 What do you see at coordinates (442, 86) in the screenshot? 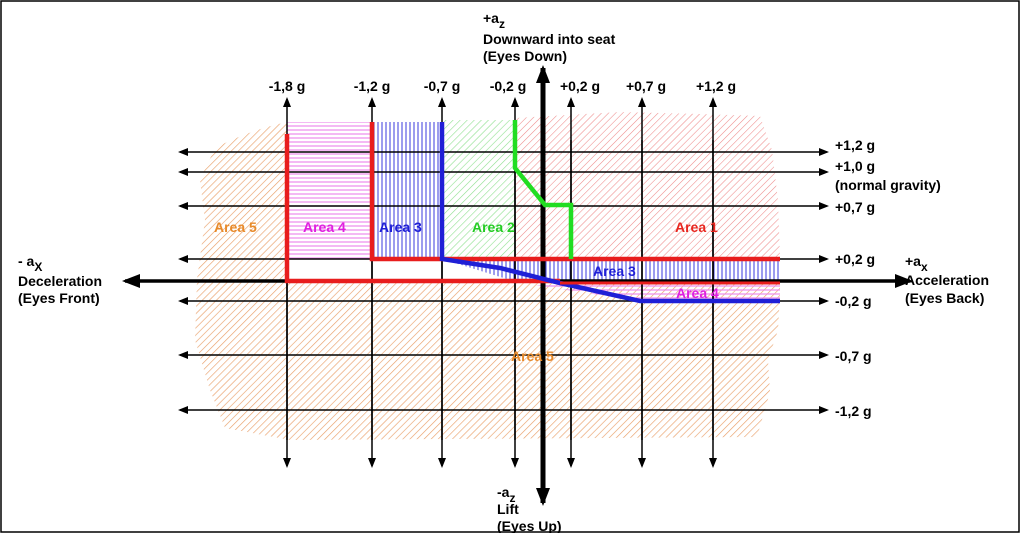
I see `col-label-minus-0-7: -0,7 g` at bounding box center [442, 86].